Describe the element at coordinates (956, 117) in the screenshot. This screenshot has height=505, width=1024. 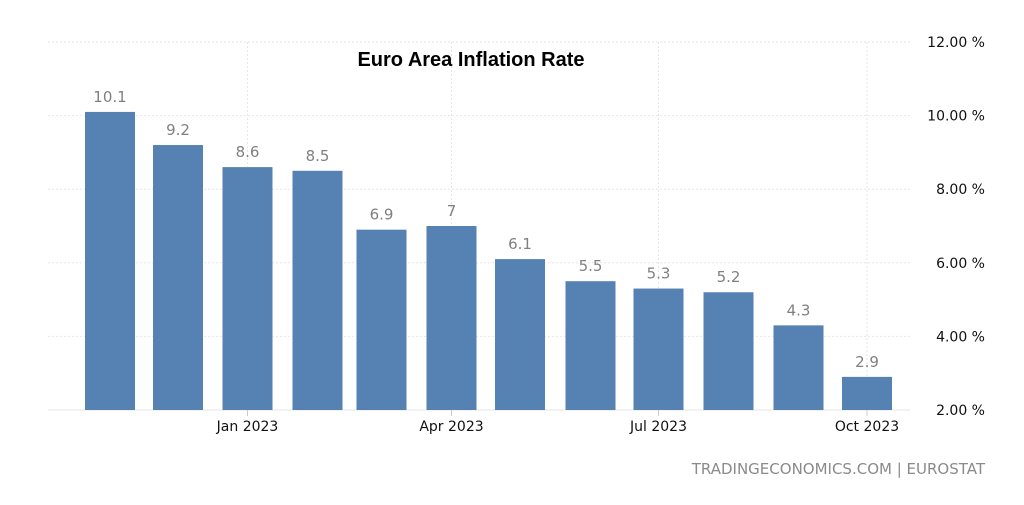
I see `y-tick-label: 10.00 %` at that location.